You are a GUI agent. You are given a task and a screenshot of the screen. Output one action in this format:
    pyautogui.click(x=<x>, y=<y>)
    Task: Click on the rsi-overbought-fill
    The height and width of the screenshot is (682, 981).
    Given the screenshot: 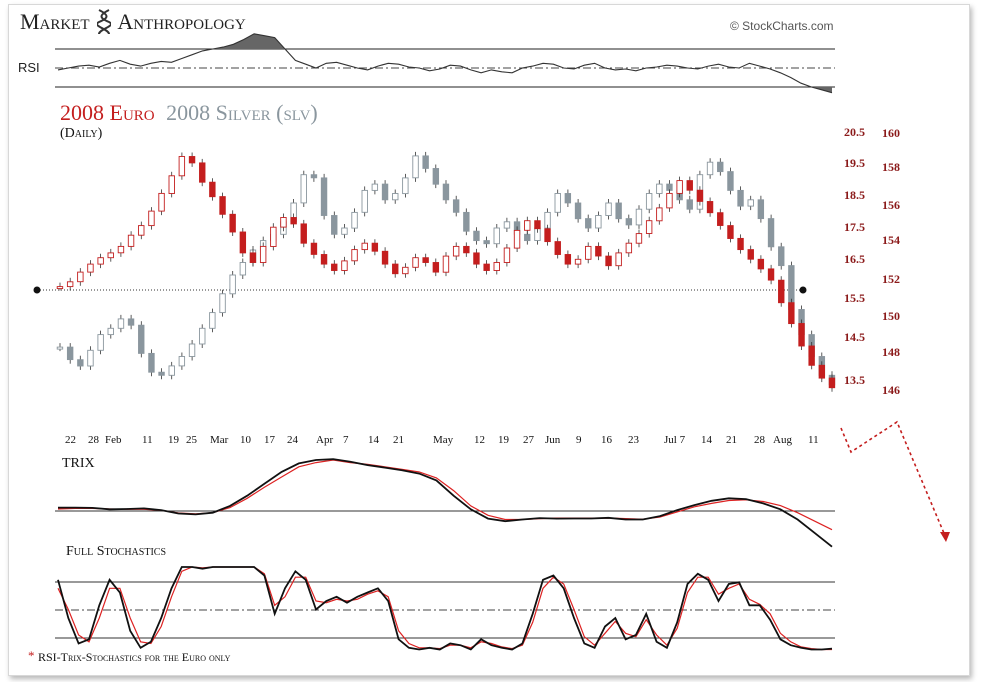 What is the action you would take?
    pyautogui.click(x=445, y=41)
    